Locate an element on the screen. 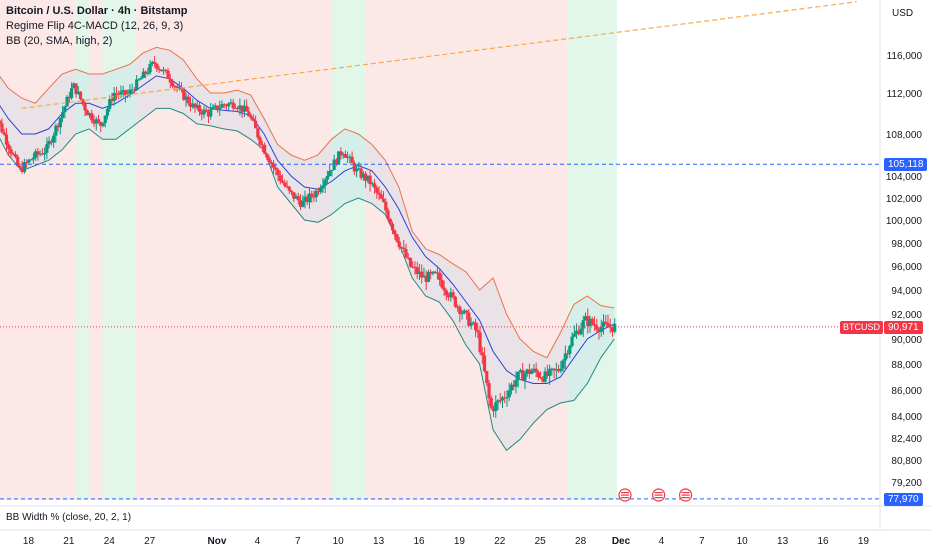 This screenshot has height=550, width=932. y-tick-label: 92,000 is located at coordinates (906, 315).